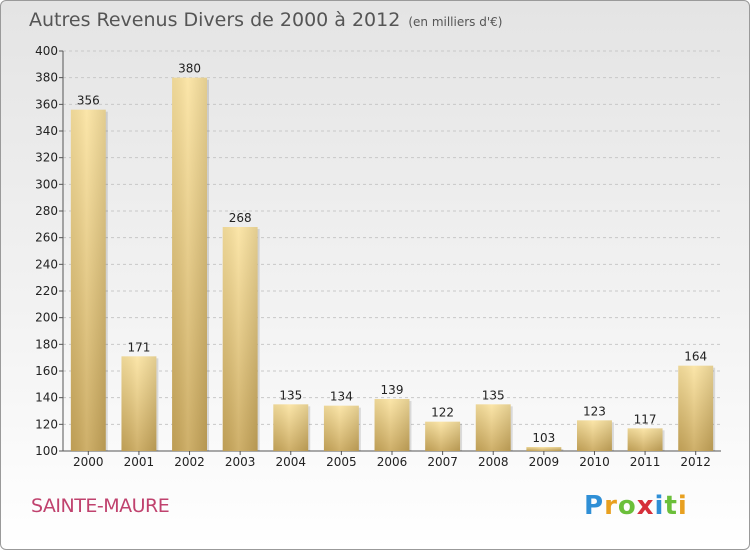 Image resolution: width=750 pixels, height=550 pixels. What do you see at coordinates (594, 411) in the screenshot?
I see `bar-value-label: 123` at bounding box center [594, 411].